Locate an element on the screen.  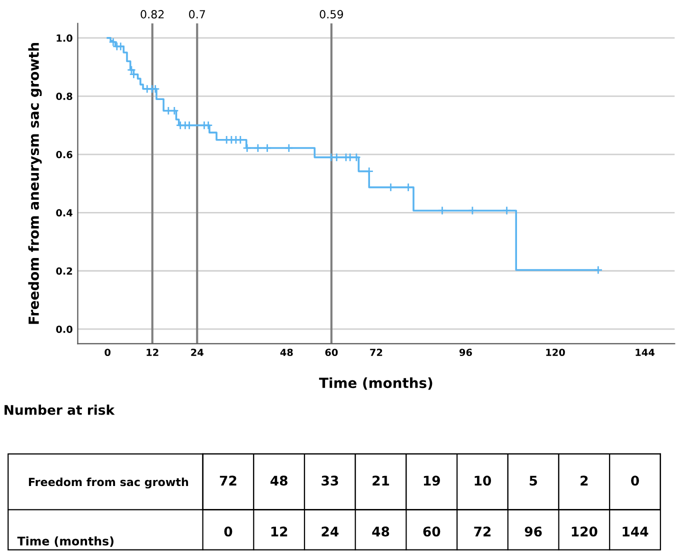
data-label: 48 is located at coordinates (279, 481).